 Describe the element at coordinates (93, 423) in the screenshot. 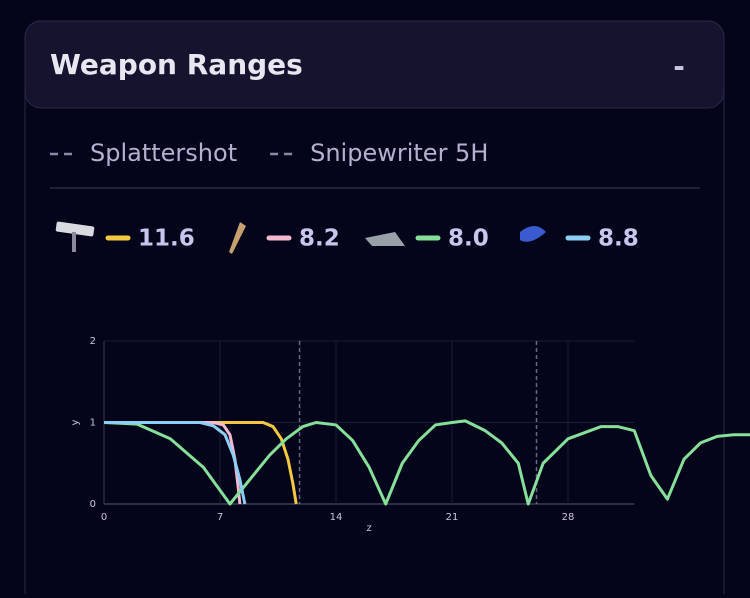

I see `y-tick-label: 1` at that location.